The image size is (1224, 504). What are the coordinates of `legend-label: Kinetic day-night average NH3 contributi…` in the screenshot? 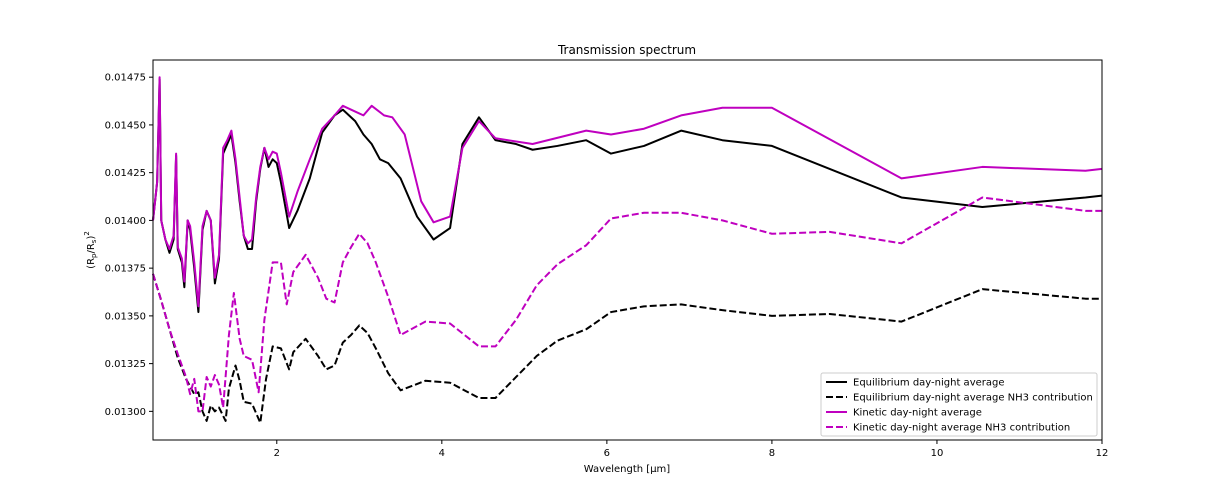 It's located at (961, 428).